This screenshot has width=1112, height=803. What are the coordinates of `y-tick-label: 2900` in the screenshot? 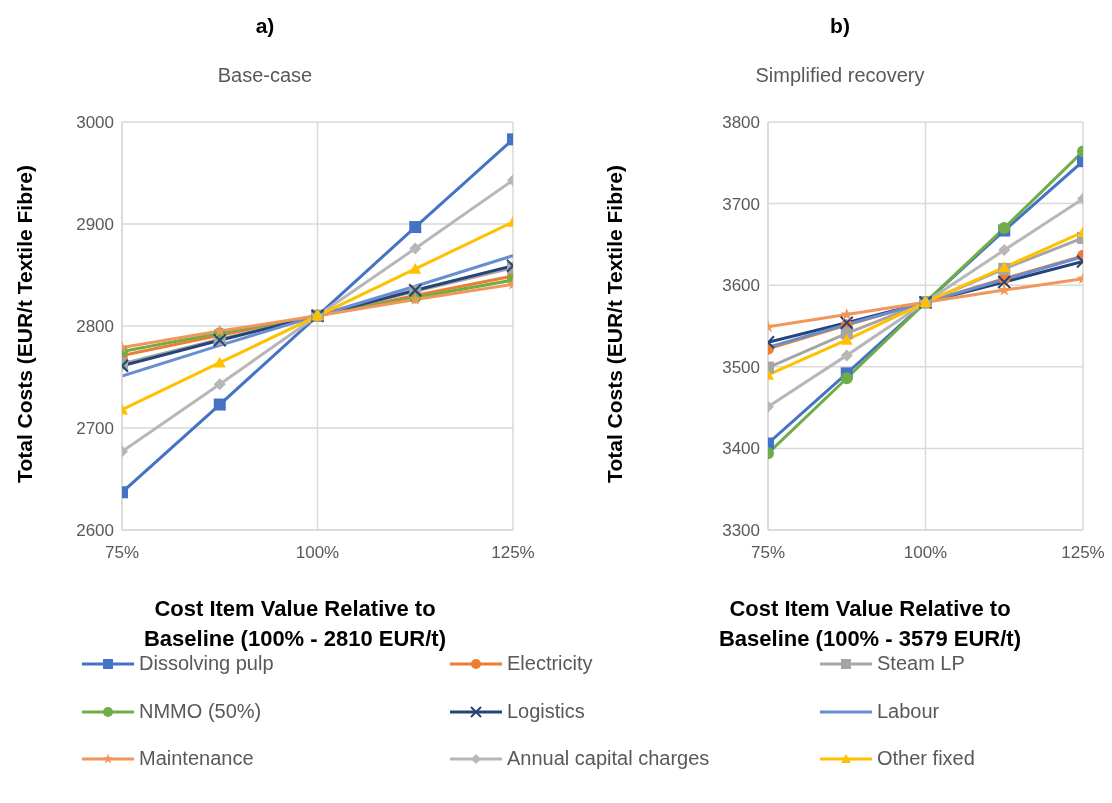 It's located at (95, 225).